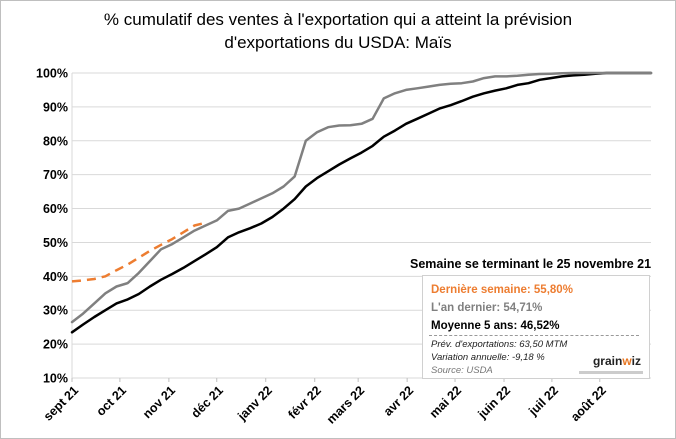  What do you see at coordinates (611, 372) in the screenshot?
I see `logo-tagline-bar` at bounding box center [611, 372].